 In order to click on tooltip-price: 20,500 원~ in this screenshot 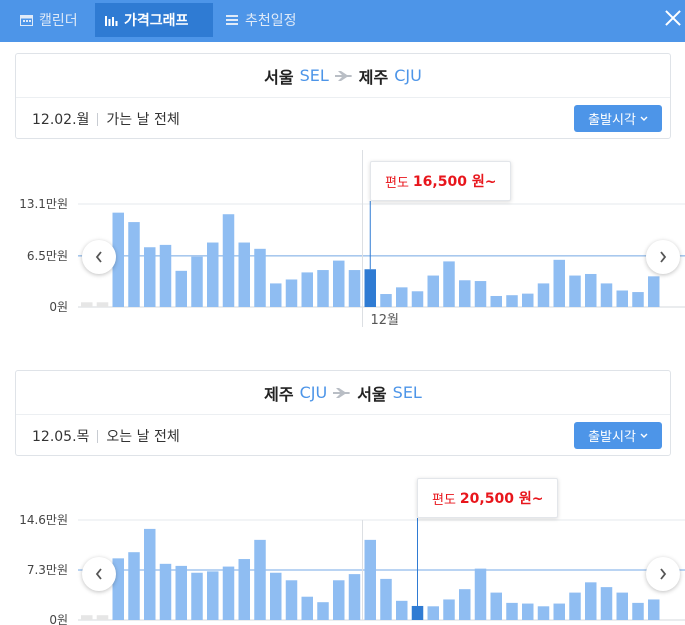, I will do `click(501, 499)`.